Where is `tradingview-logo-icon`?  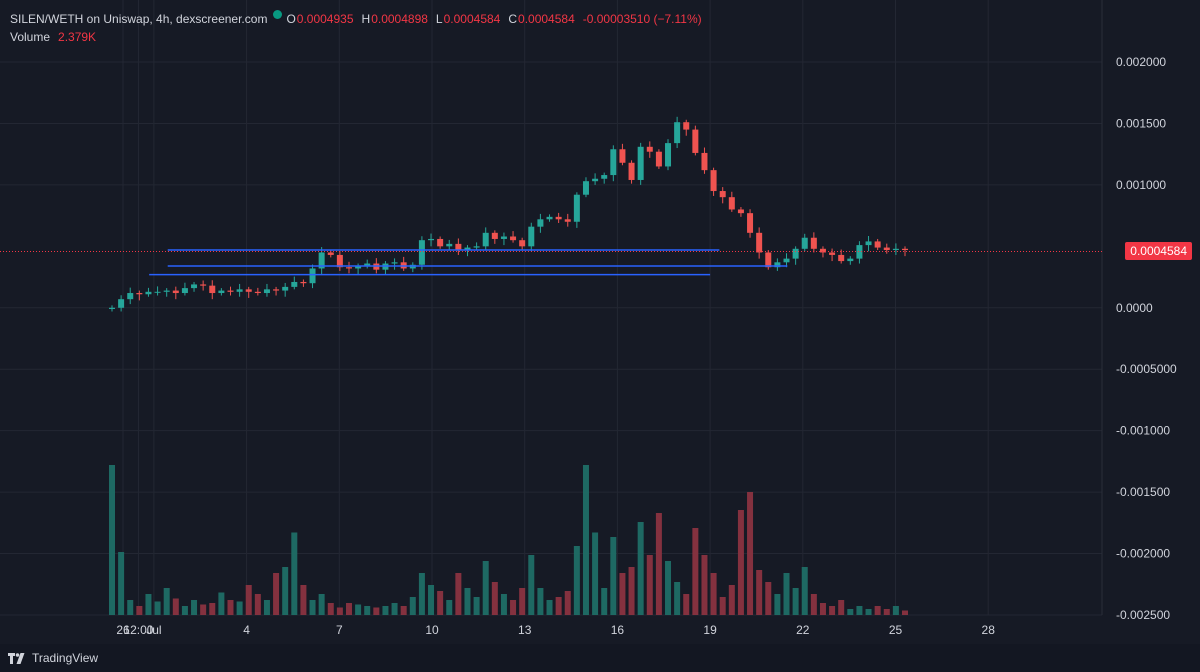
tradingview-logo-icon is located at coordinates (16, 658).